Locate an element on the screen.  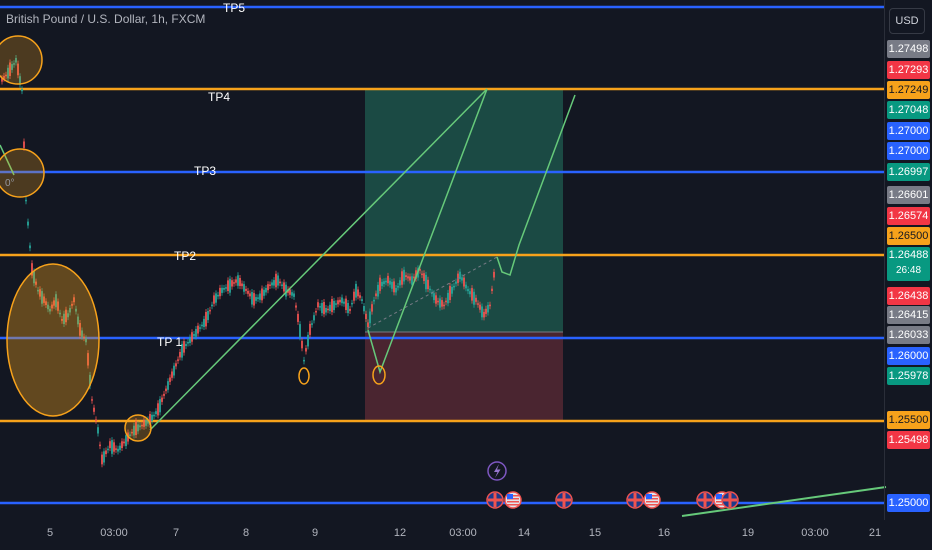
time-label: 12 is located at coordinates (400, 533).